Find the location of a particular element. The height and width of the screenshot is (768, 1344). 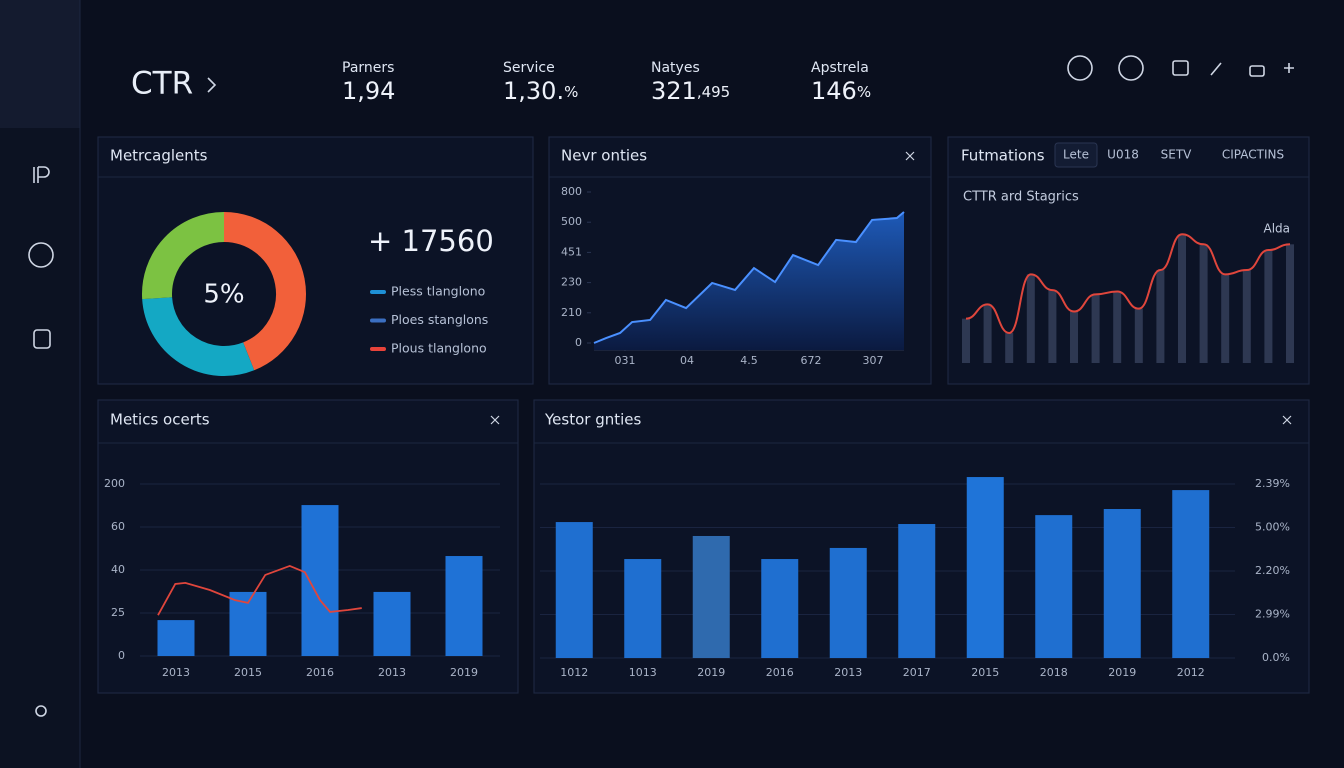

y-tick-label: 800 is located at coordinates (571, 191).